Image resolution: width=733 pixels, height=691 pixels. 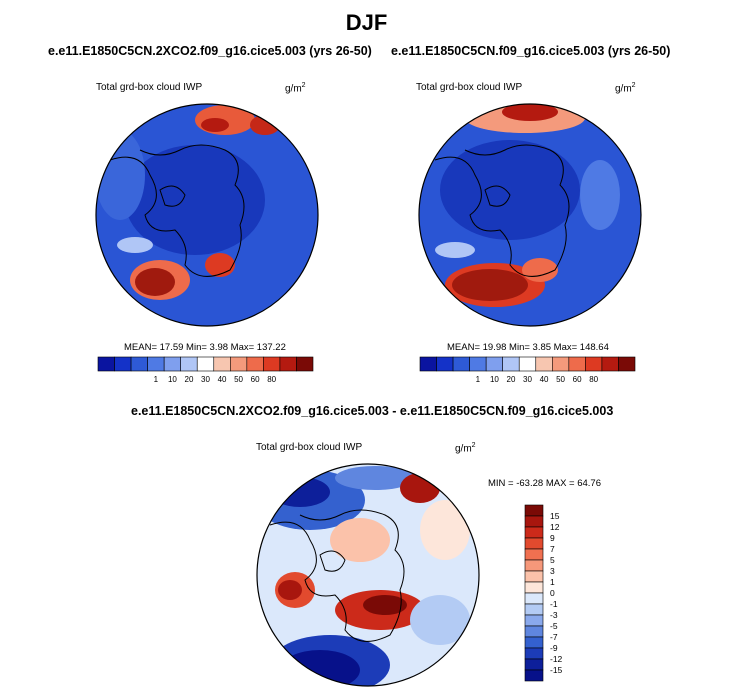 I want to click on panel-1-ne-high, so click(x=265, y=125).